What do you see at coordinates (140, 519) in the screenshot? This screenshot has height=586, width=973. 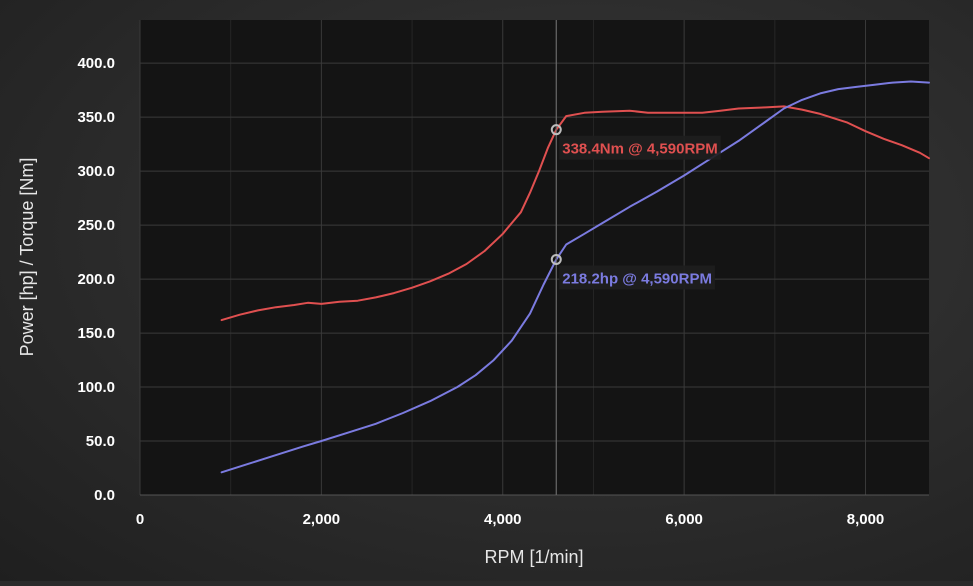 I see `x-tick-label: 0` at bounding box center [140, 519].